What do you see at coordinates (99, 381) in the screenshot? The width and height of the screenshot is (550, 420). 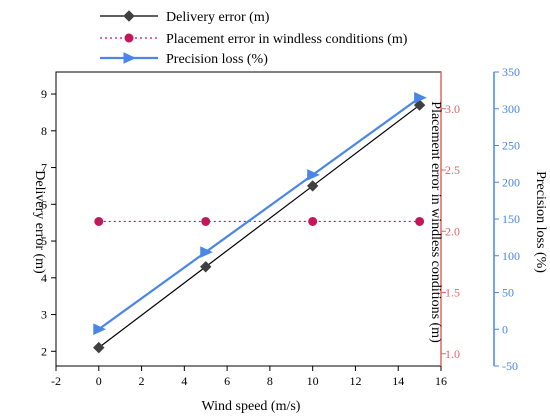 I see `x-axis-tick-label: 0` at bounding box center [99, 381].